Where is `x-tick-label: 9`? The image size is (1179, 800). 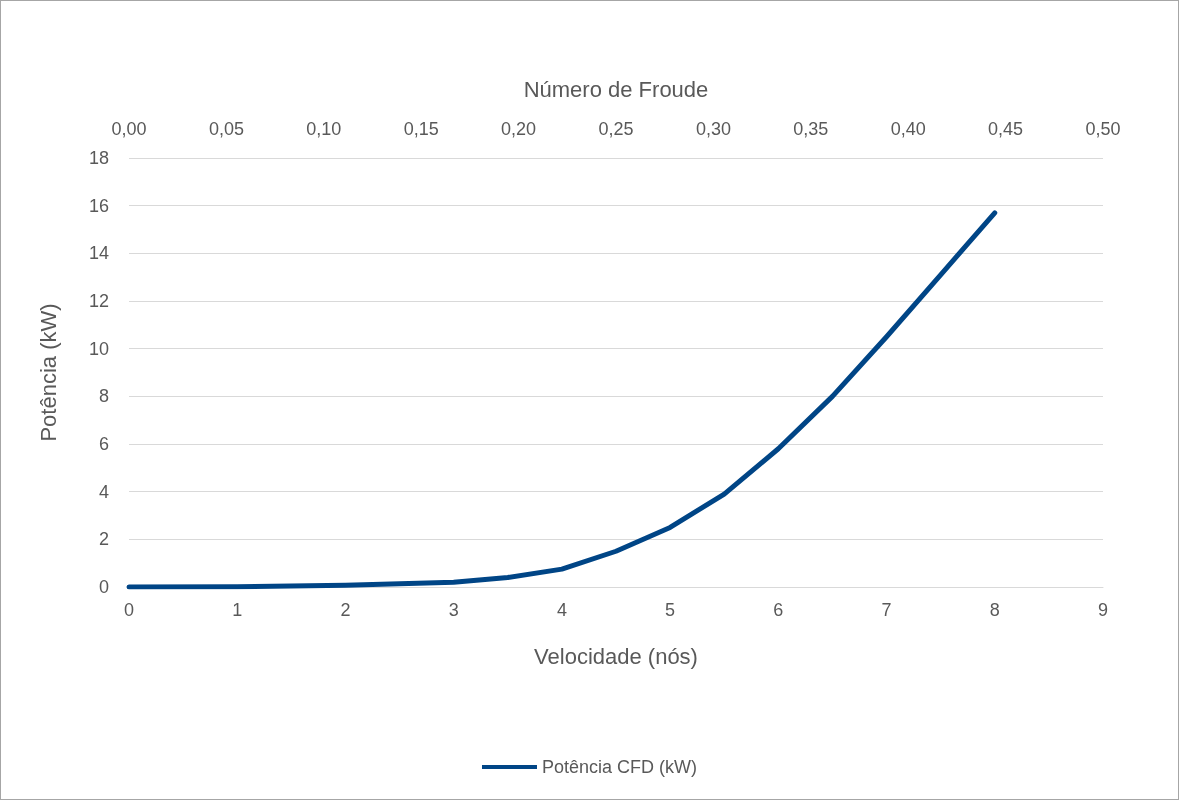 x-tick-label: 9 is located at coordinates (1103, 610).